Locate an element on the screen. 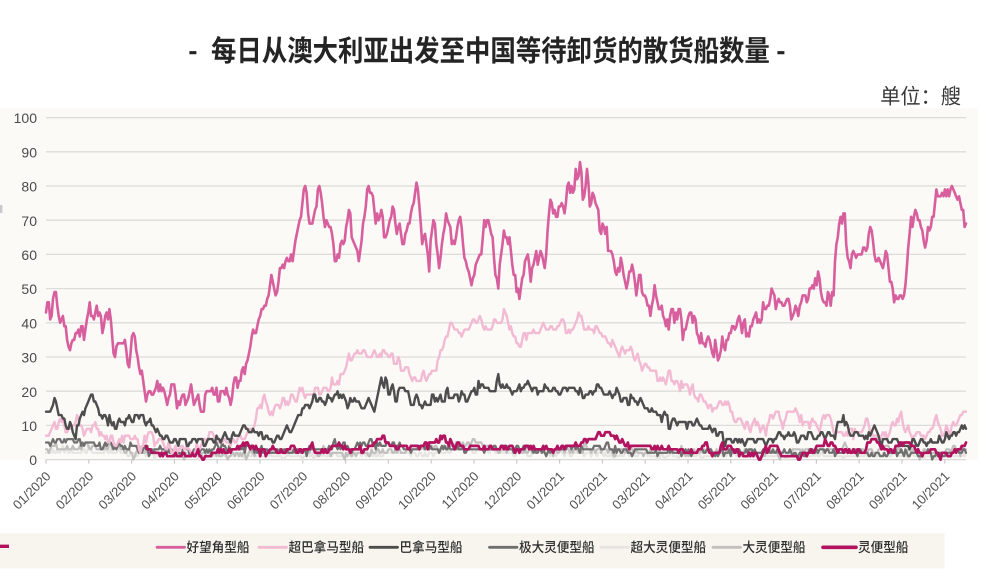  svg-text: 70 is located at coordinates (29, 221).